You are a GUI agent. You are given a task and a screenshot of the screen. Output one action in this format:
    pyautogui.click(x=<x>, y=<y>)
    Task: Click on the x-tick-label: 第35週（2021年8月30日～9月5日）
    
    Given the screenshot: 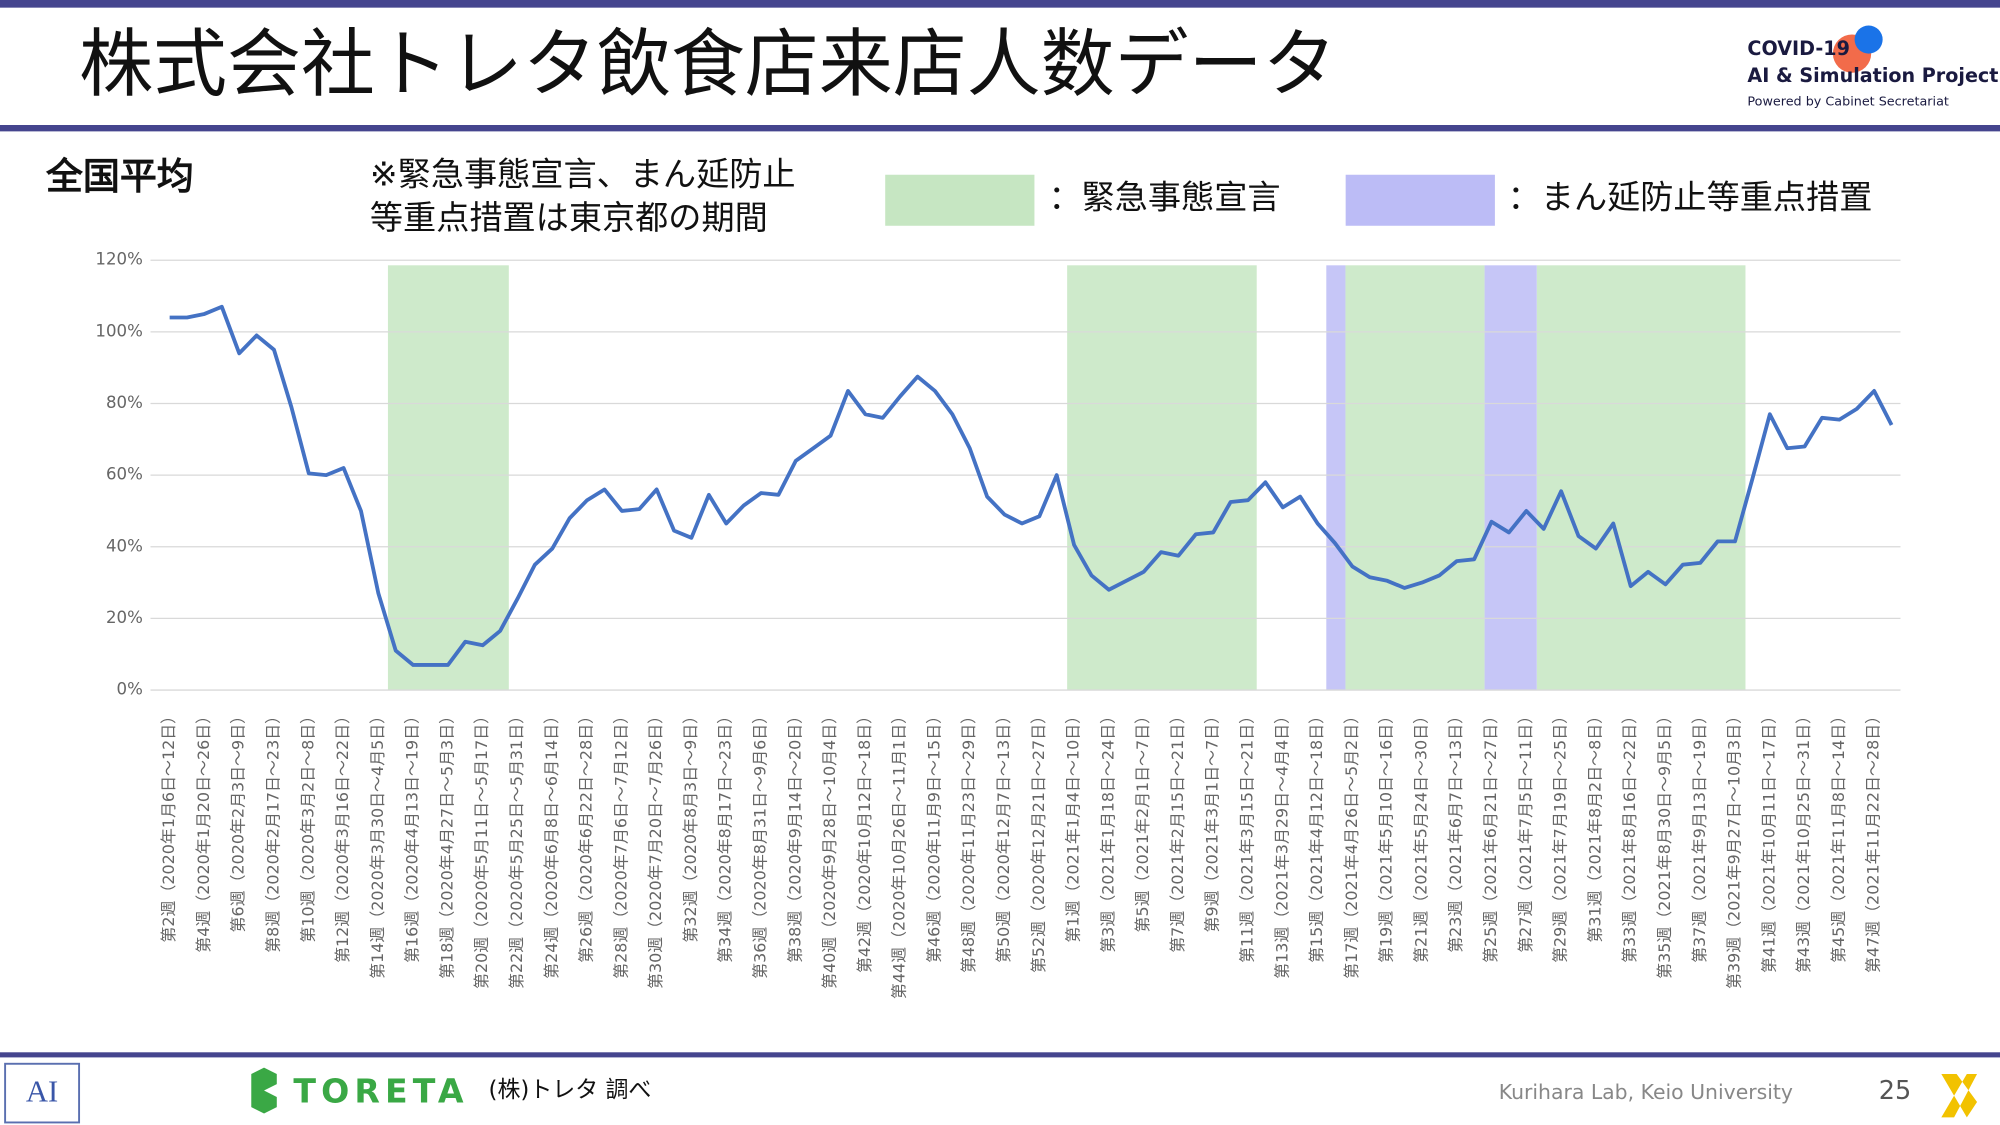 What is the action you would take?
    pyautogui.click(x=1664, y=843)
    